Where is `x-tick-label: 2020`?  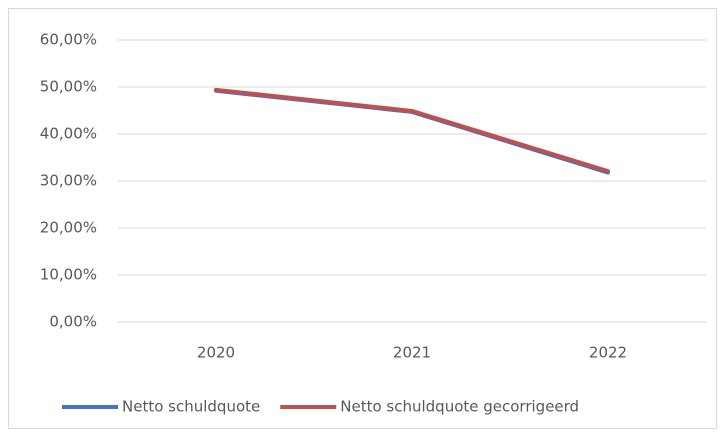 x-tick-label: 2020 is located at coordinates (216, 353).